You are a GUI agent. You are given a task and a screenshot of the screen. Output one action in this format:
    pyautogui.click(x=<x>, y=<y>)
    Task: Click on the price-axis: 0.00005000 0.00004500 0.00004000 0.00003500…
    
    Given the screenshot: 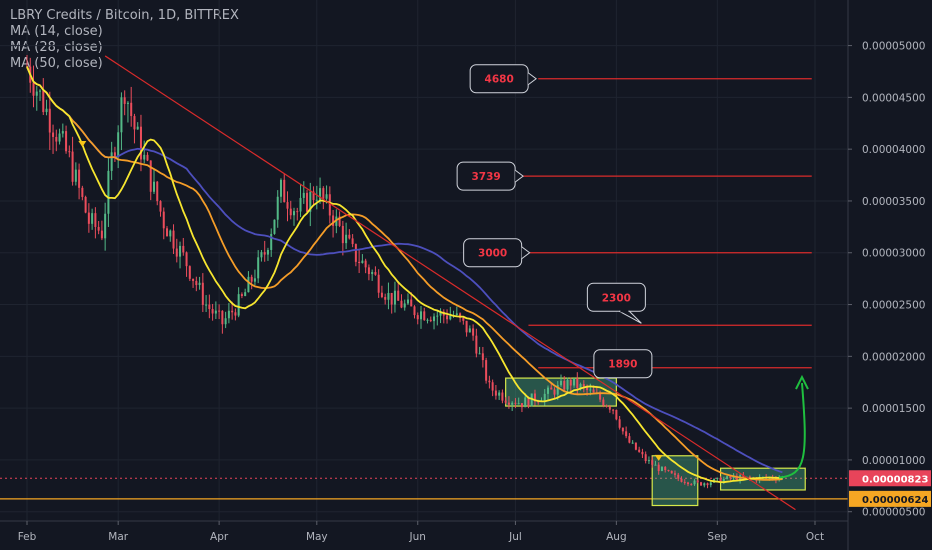 What is the action you would take?
    pyautogui.click(x=889, y=275)
    